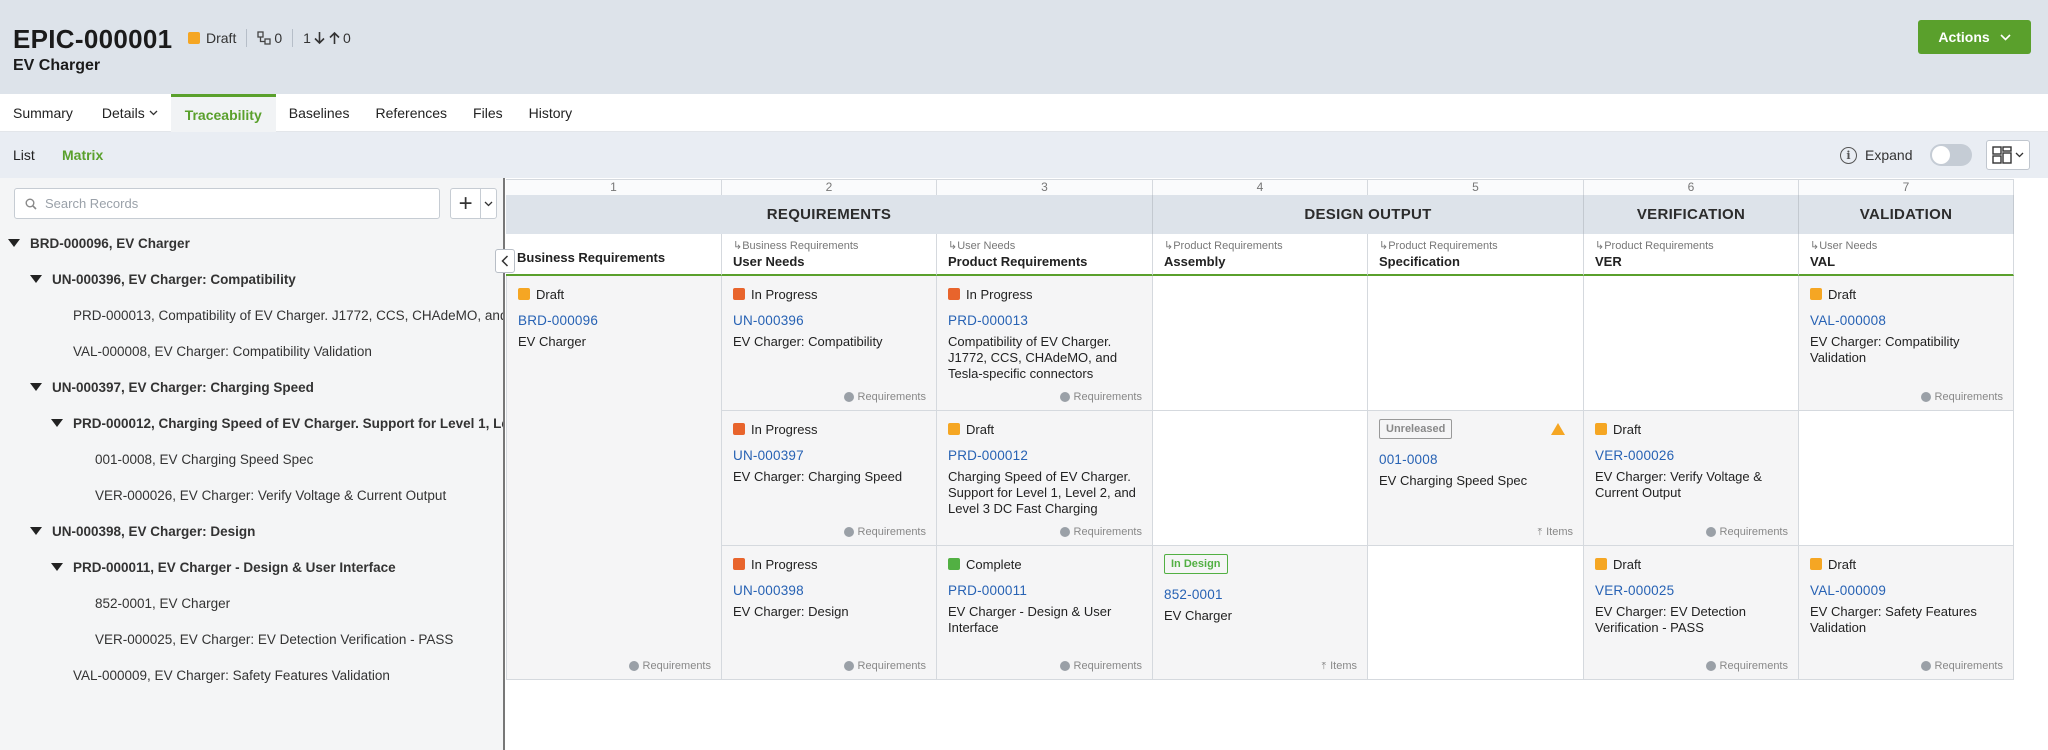 This screenshot has height=750, width=2048. I want to click on column-number: 7, so click(1906, 187).